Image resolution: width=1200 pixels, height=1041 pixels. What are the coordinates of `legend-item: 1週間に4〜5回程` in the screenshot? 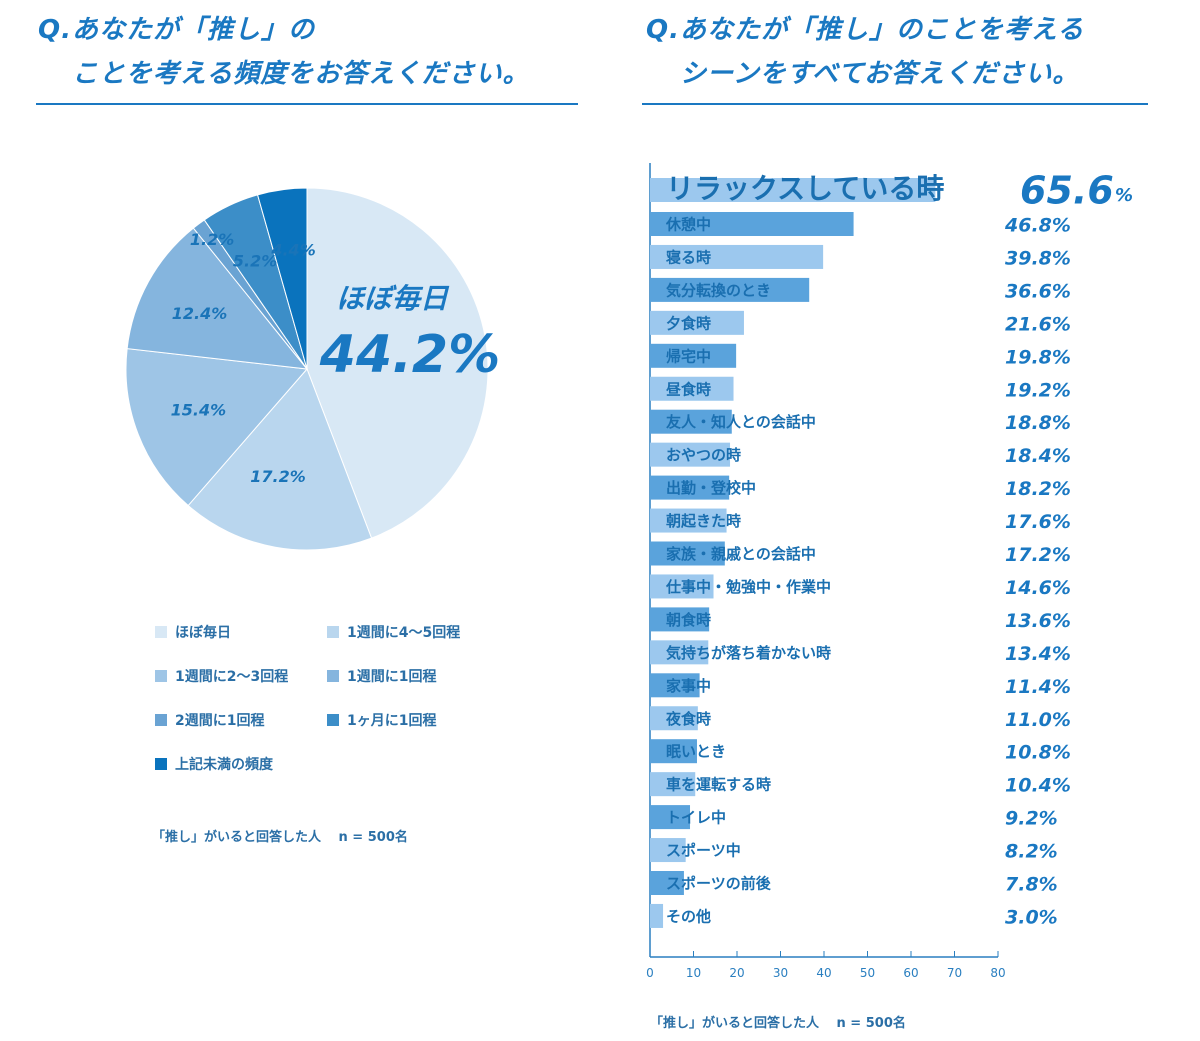 It's located at (393, 632).